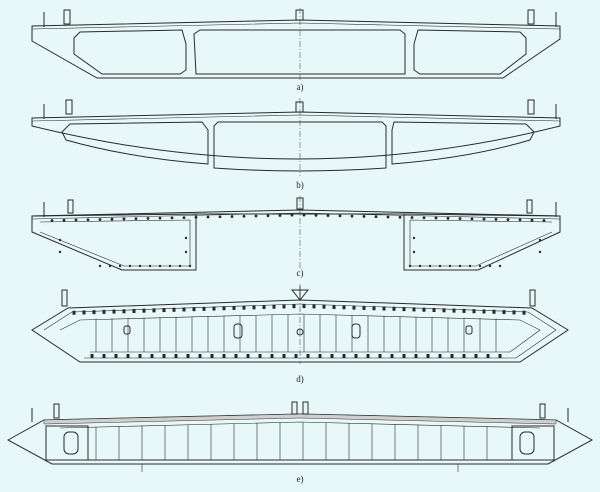 Image resolution: width=600 pixels, height=492 pixels. I want to click on diaphragm-stiffeners-e, so click(291, 441).